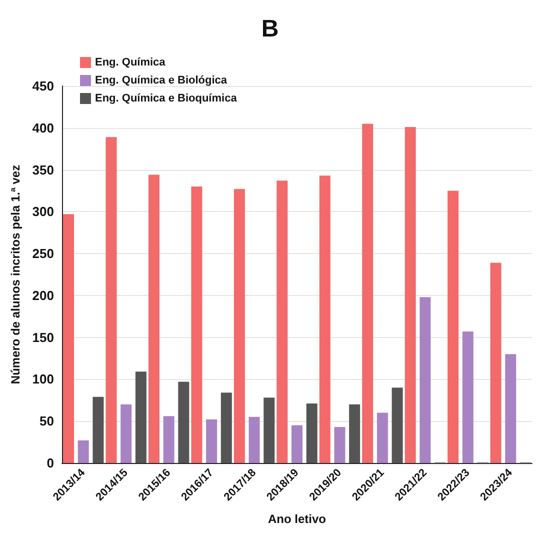 Image resolution: width=540 pixels, height=541 pixels. Describe the element at coordinates (161, 80) in the screenshot. I see `legend-label: Eng. Química e Biológica` at that location.